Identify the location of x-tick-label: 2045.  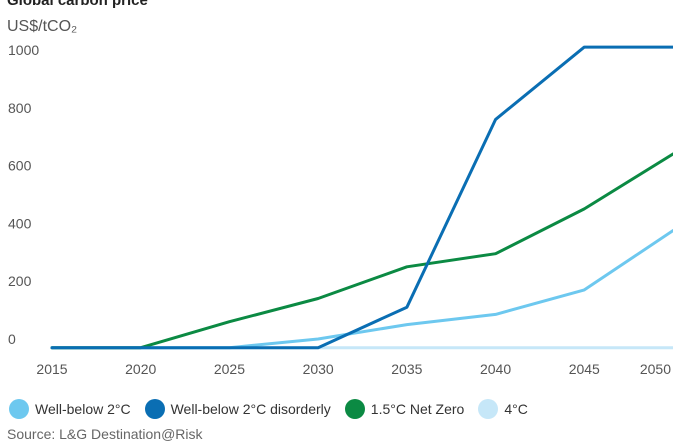
(584, 369).